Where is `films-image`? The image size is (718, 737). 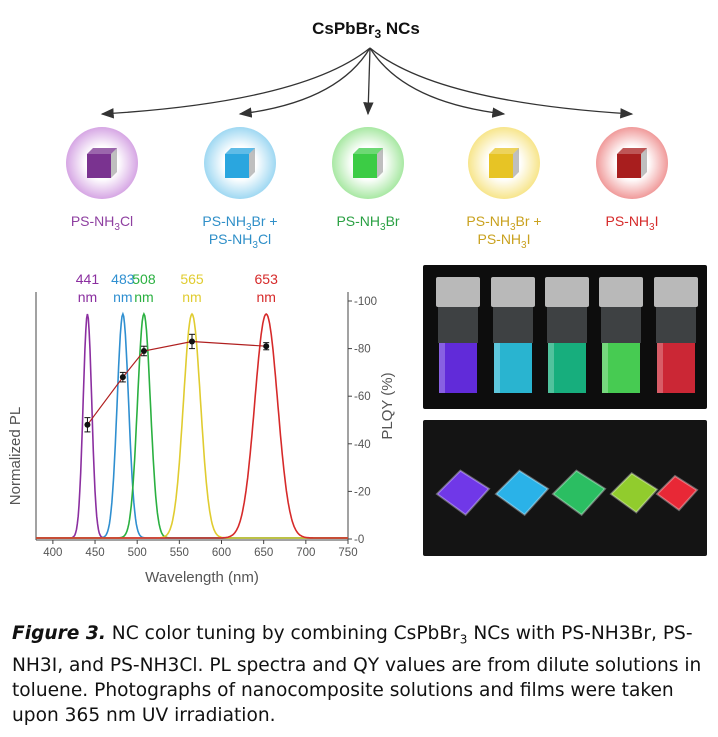
films-image is located at coordinates (567, 493).